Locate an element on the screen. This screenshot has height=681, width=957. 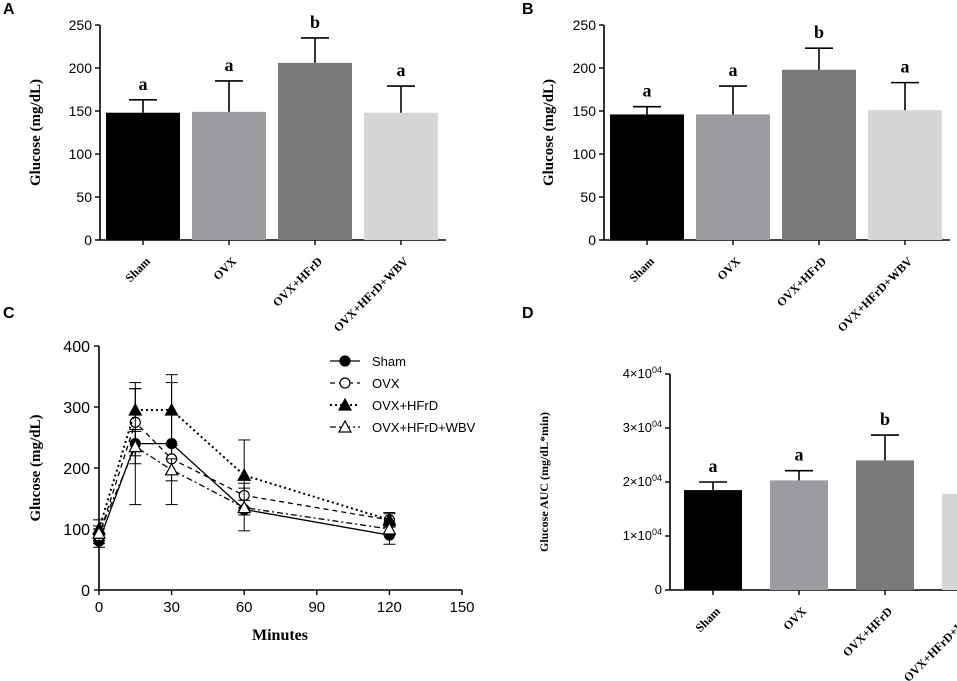
y-tick-label: 3×1004 is located at coordinates (642, 427).